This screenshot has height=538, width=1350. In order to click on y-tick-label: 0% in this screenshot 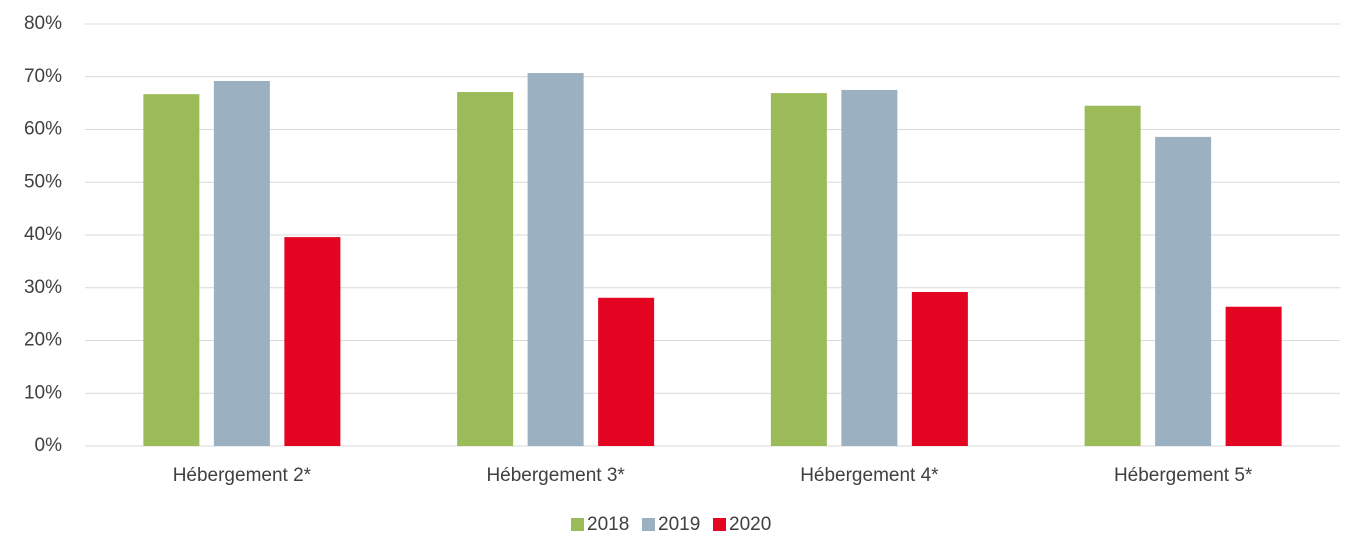, I will do `click(49, 445)`.